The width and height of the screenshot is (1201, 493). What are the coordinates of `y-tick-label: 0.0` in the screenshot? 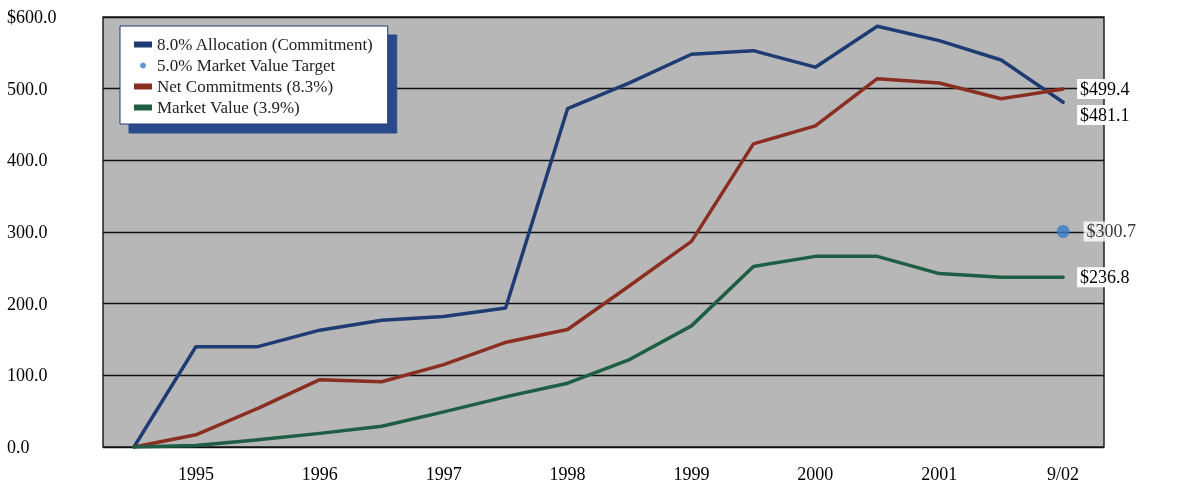 It's located at (18, 447).